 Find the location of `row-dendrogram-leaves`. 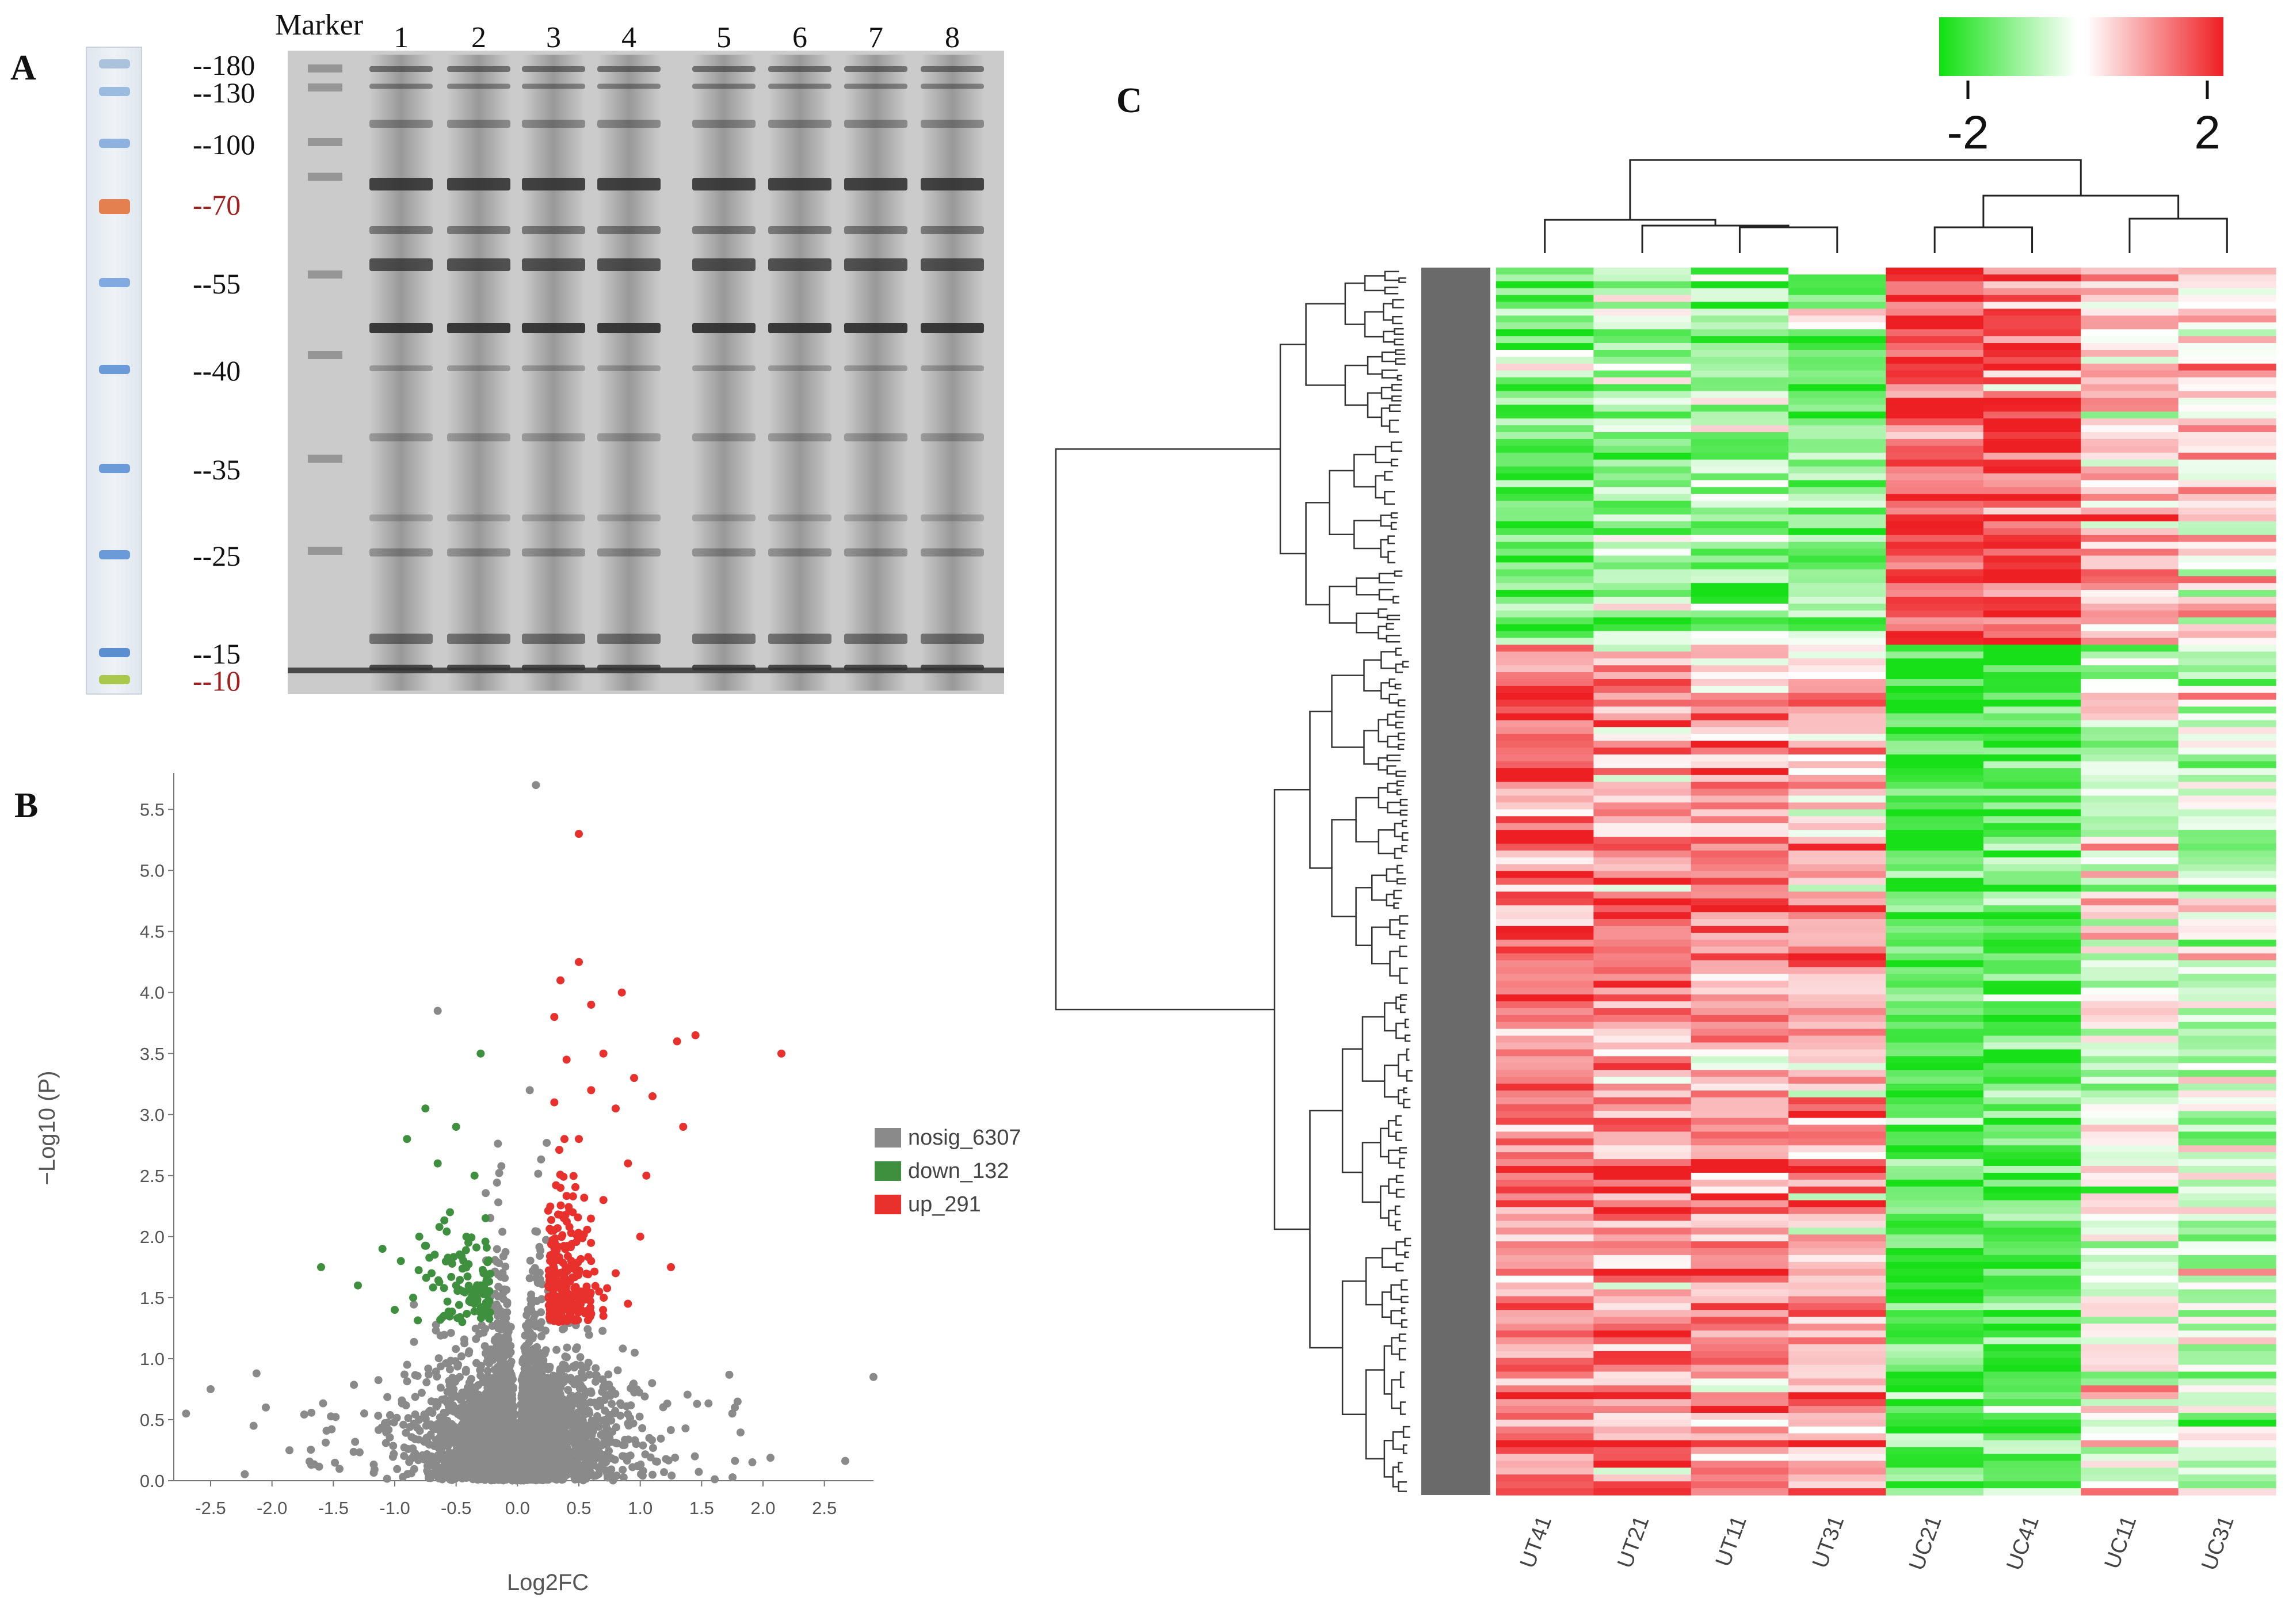

row-dendrogram-leaves is located at coordinates (1455, 881).